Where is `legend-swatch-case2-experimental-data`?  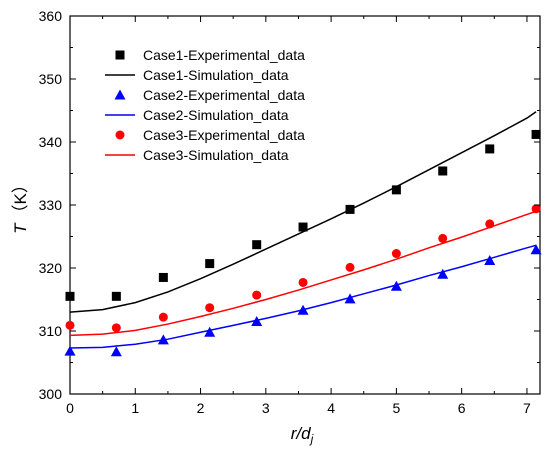 legend-swatch-case2-experimental-data is located at coordinates (120, 94).